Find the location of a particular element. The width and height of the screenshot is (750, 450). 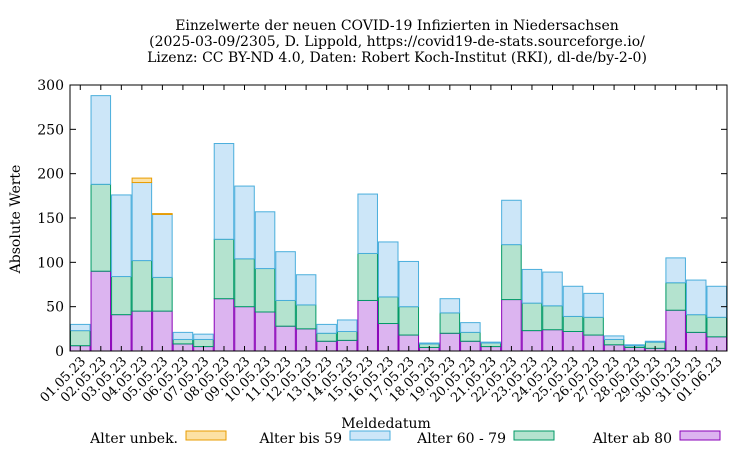

y-tick-label: 150 is located at coordinates (50, 219).